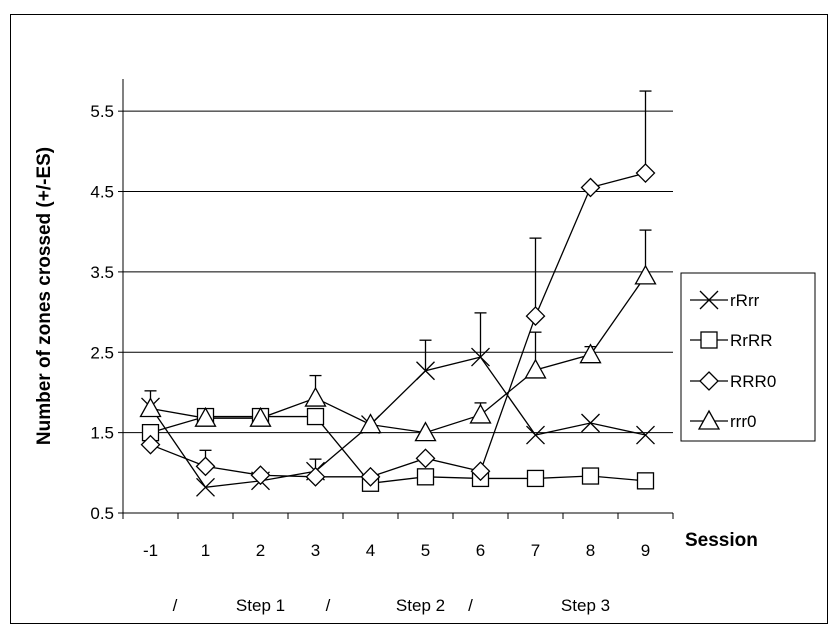 The width and height of the screenshot is (840, 639). Describe the element at coordinates (753, 381) in the screenshot. I see `legend-label: RRR0` at that location.